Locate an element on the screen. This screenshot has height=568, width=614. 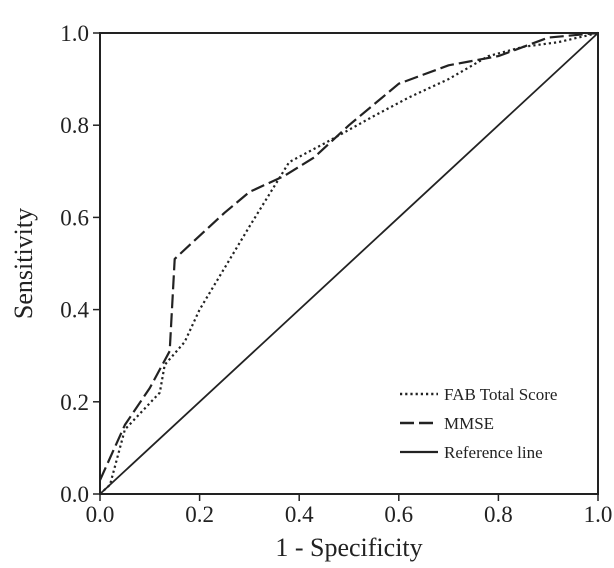
x-tick-label: 0.0 is located at coordinates (100, 514).